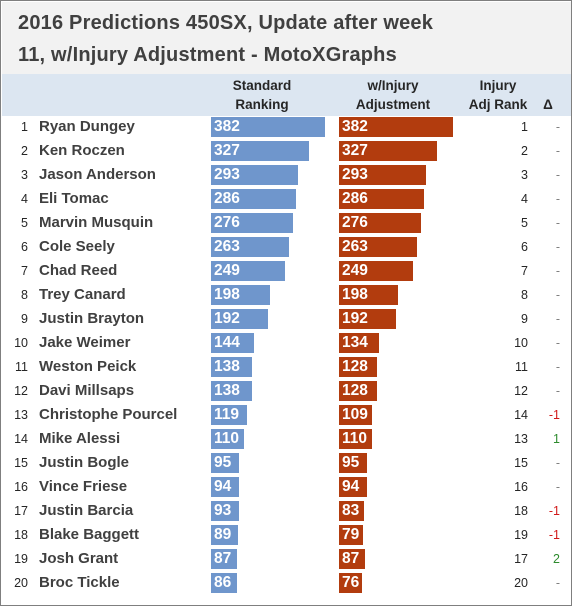  I want to click on adjusted-value-label: 198, so click(355, 294).